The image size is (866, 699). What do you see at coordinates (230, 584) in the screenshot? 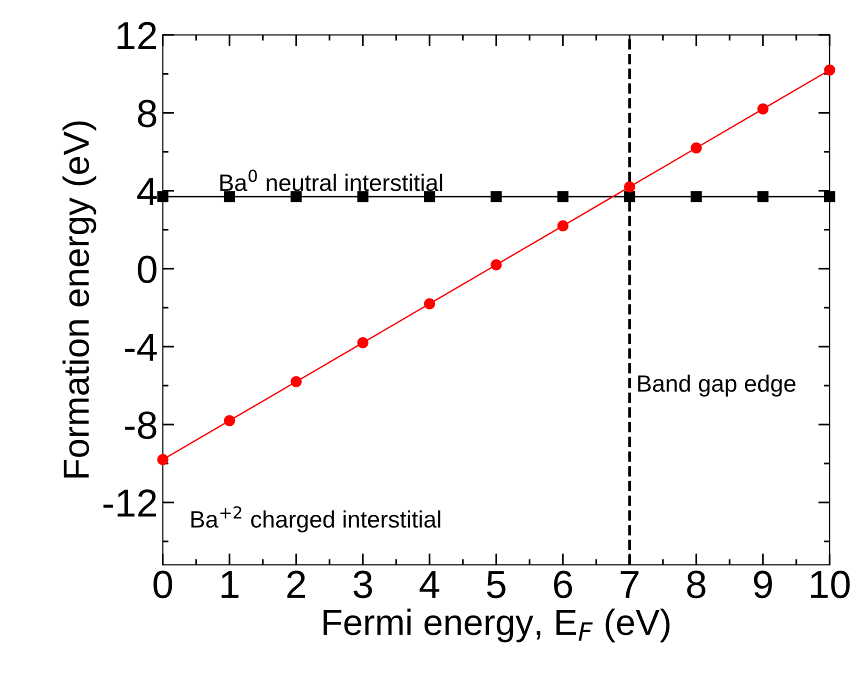
I see `x-tick-label: 1` at bounding box center [230, 584].